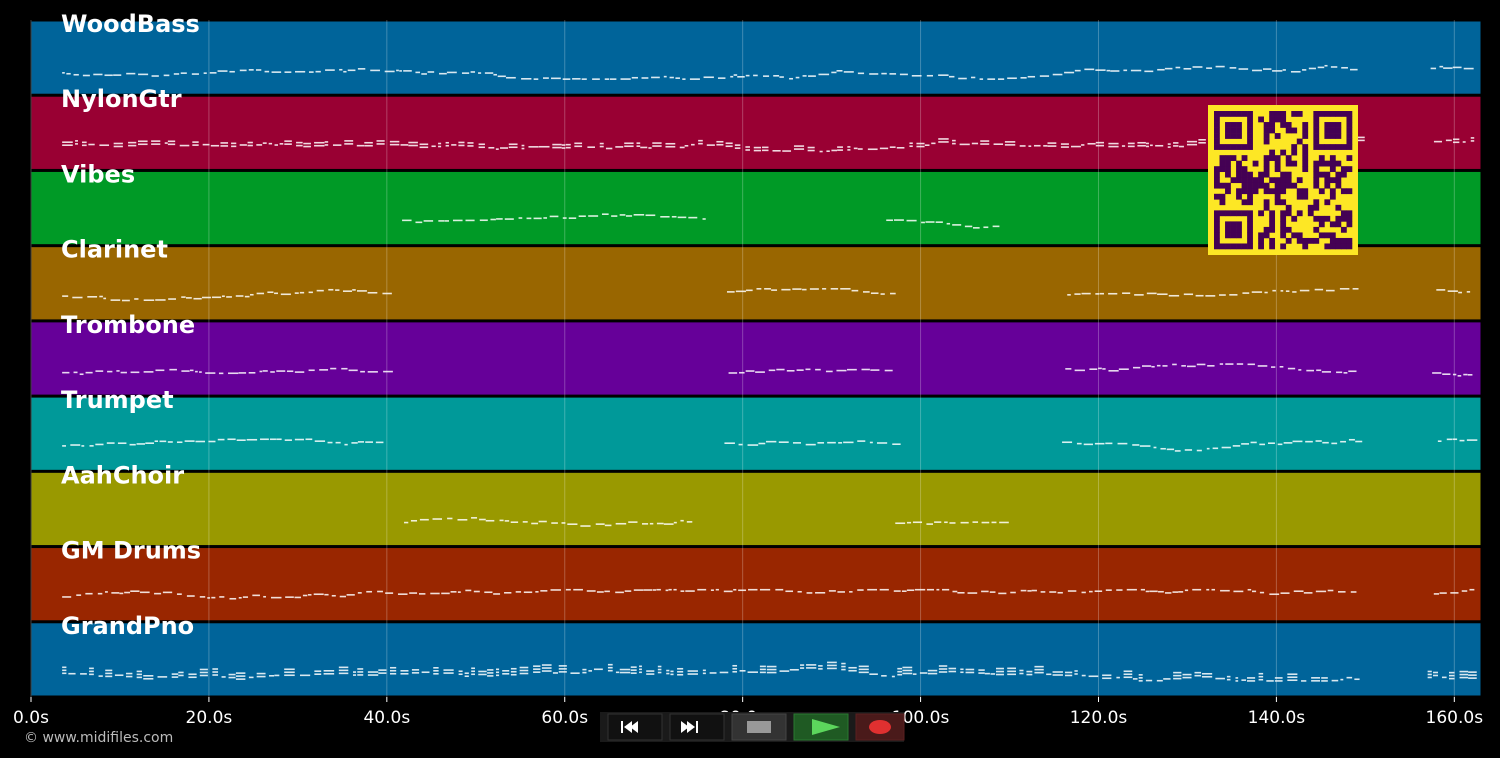 This screenshot has width=1500, height=758. What do you see at coordinates (759, 727) in the screenshot?
I see `stop-button` at bounding box center [759, 727].